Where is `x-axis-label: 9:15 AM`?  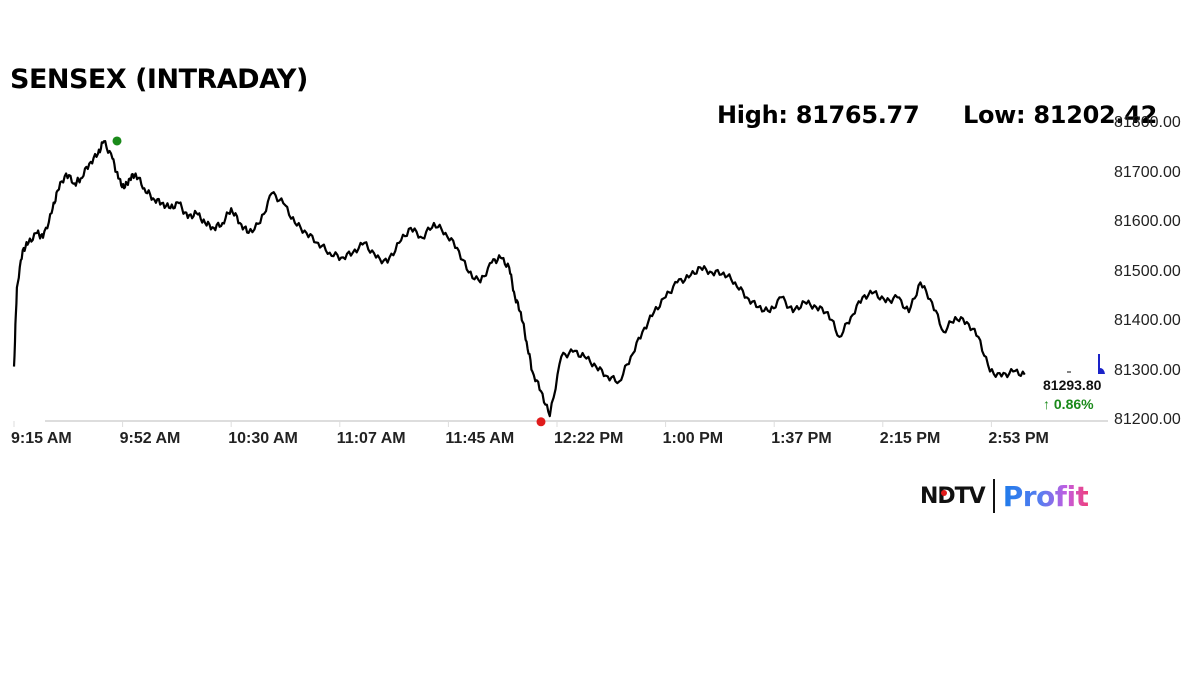 x-axis-label: 9:15 AM is located at coordinates (41, 438).